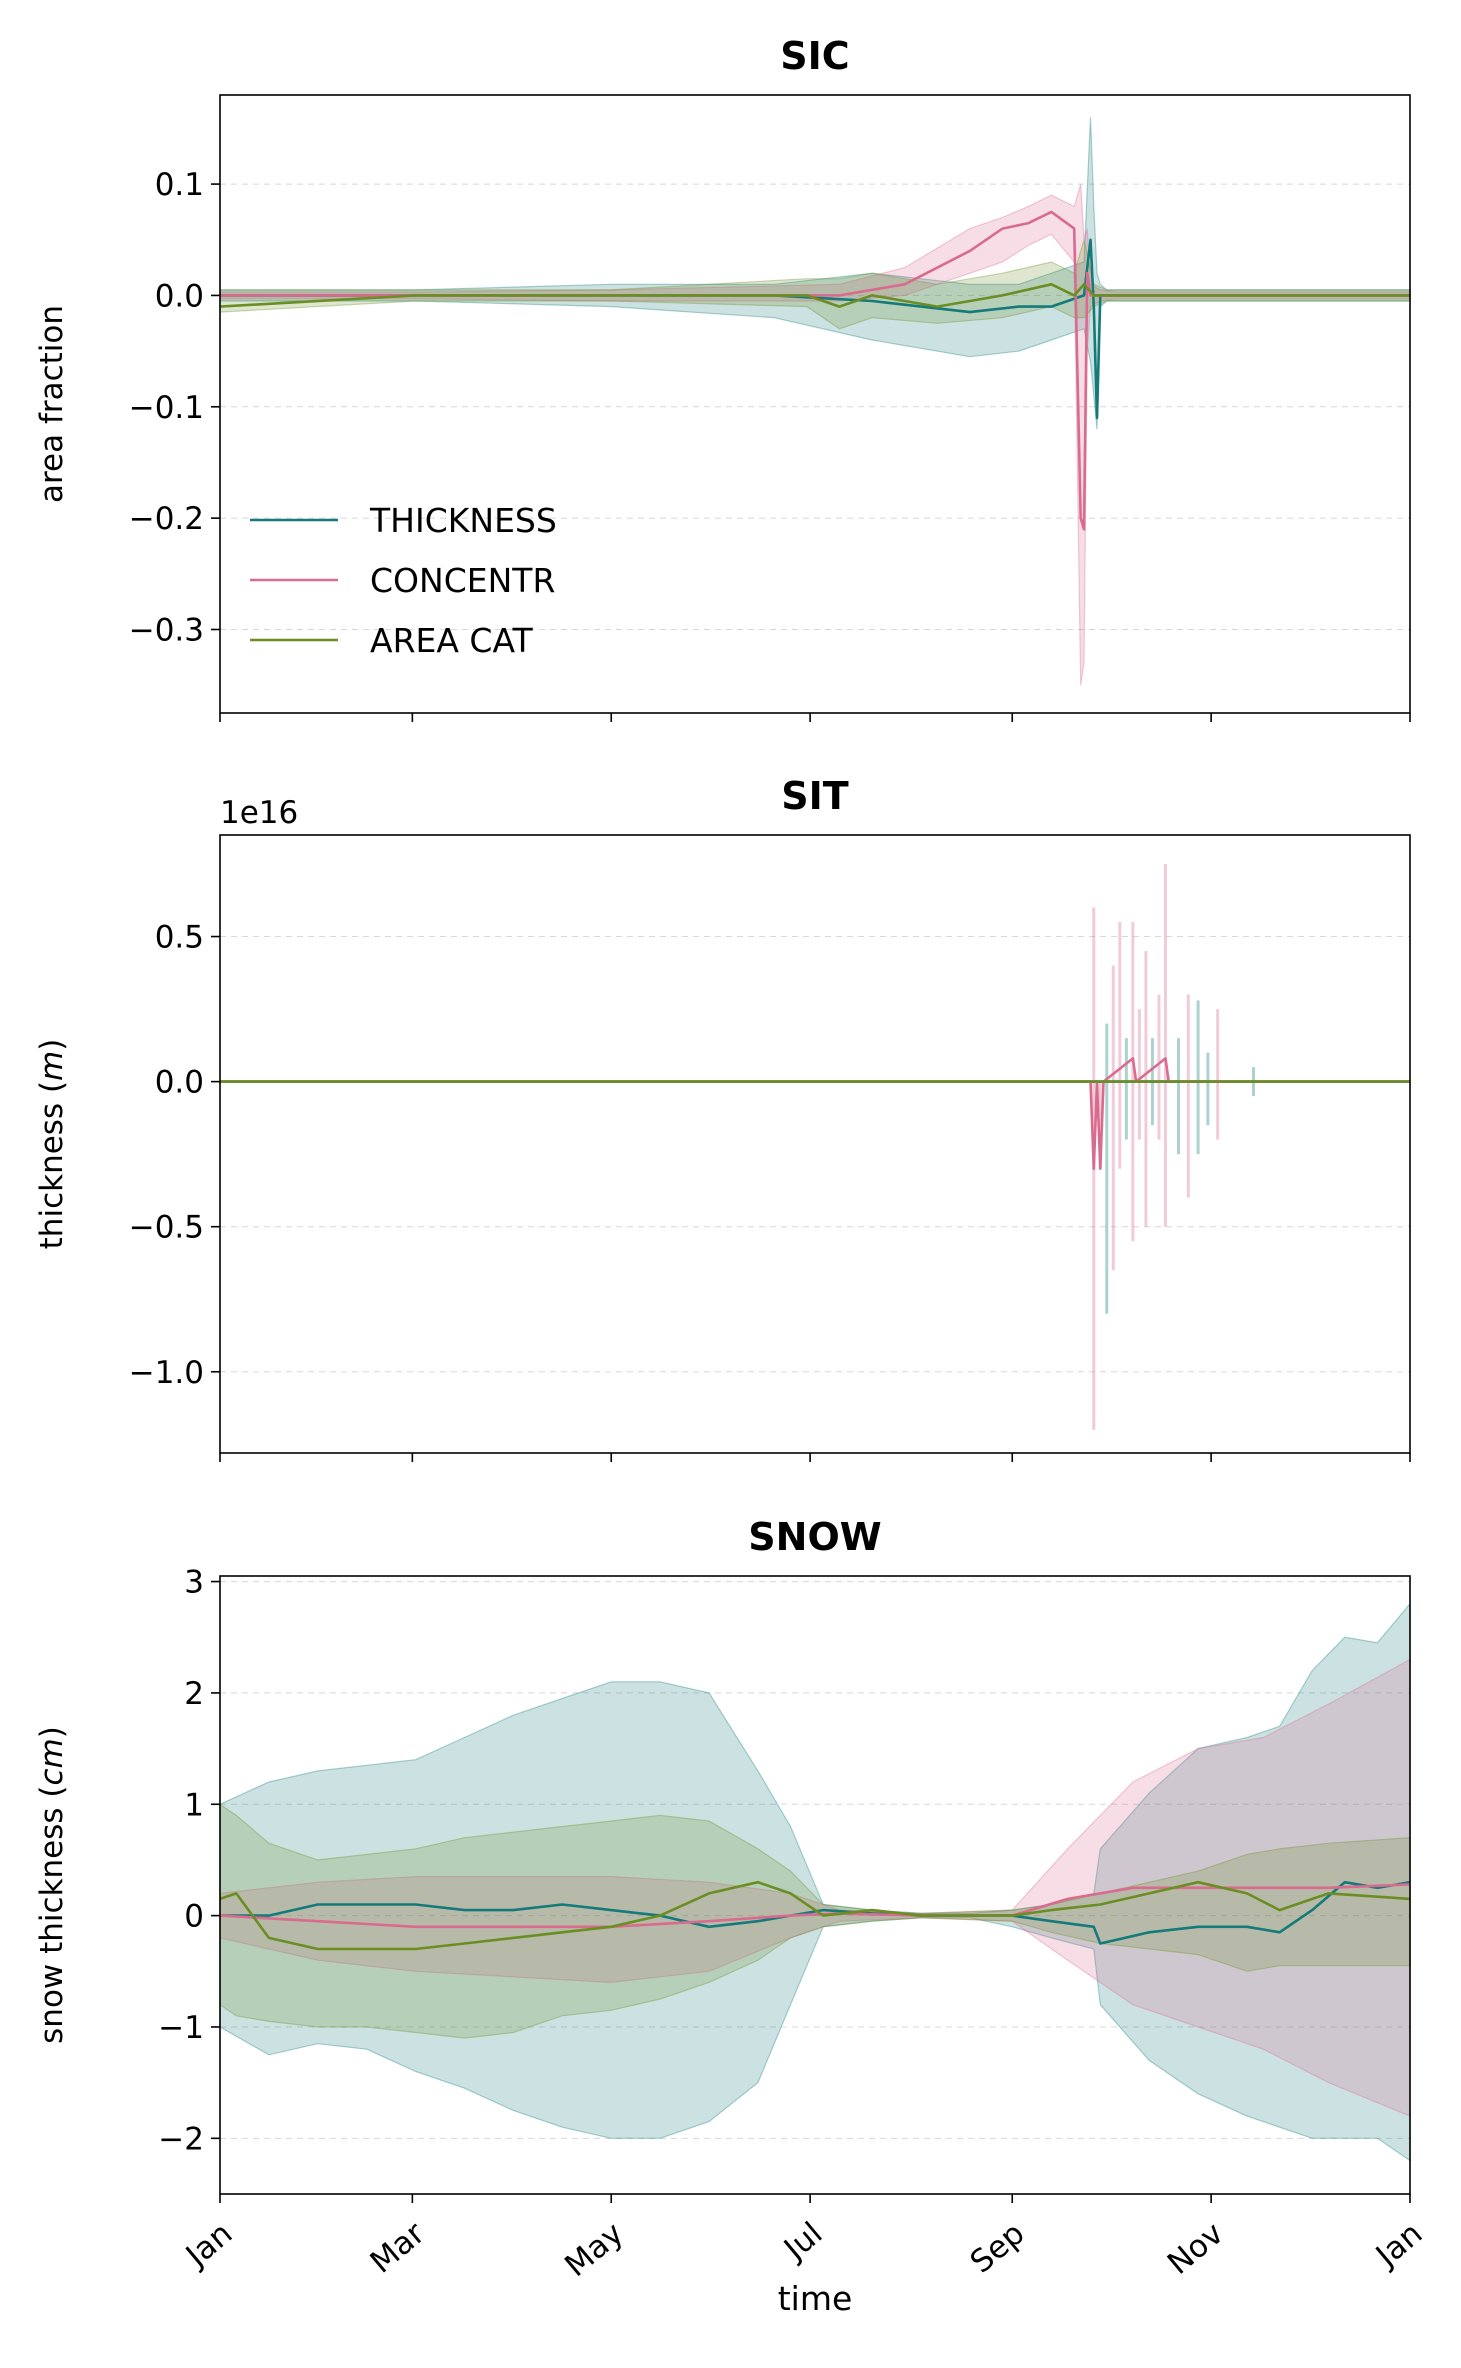 The height and width of the screenshot is (2368, 1461). I want to click on offset-text: 1e16, so click(259, 813).